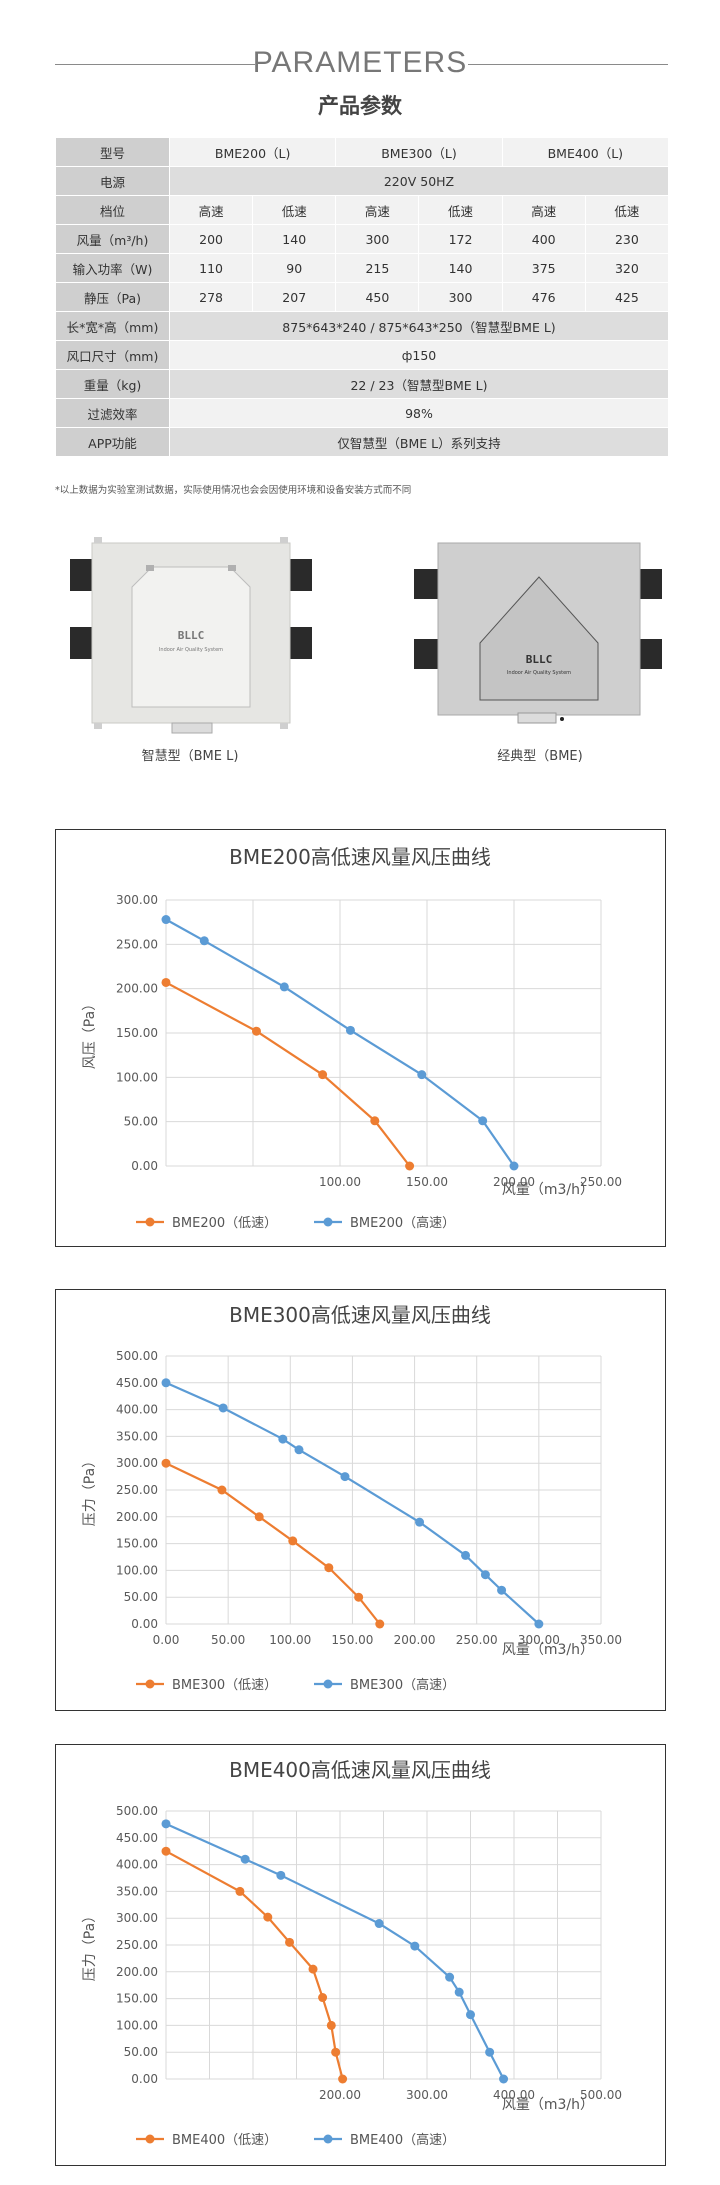 The width and height of the screenshot is (720, 2185). Describe the element at coordinates (568, 64) in the screenshot. I see `header-divider-right` at that location.